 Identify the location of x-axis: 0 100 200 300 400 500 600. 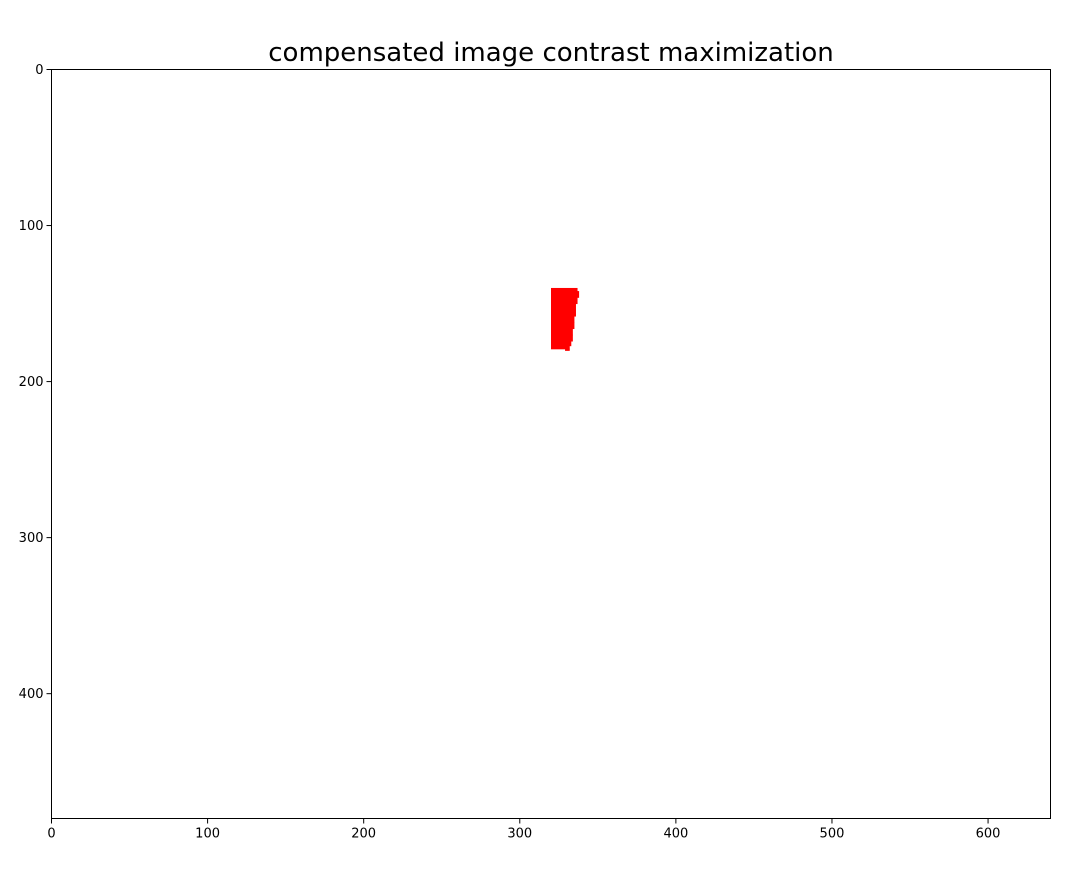
(524, 830).